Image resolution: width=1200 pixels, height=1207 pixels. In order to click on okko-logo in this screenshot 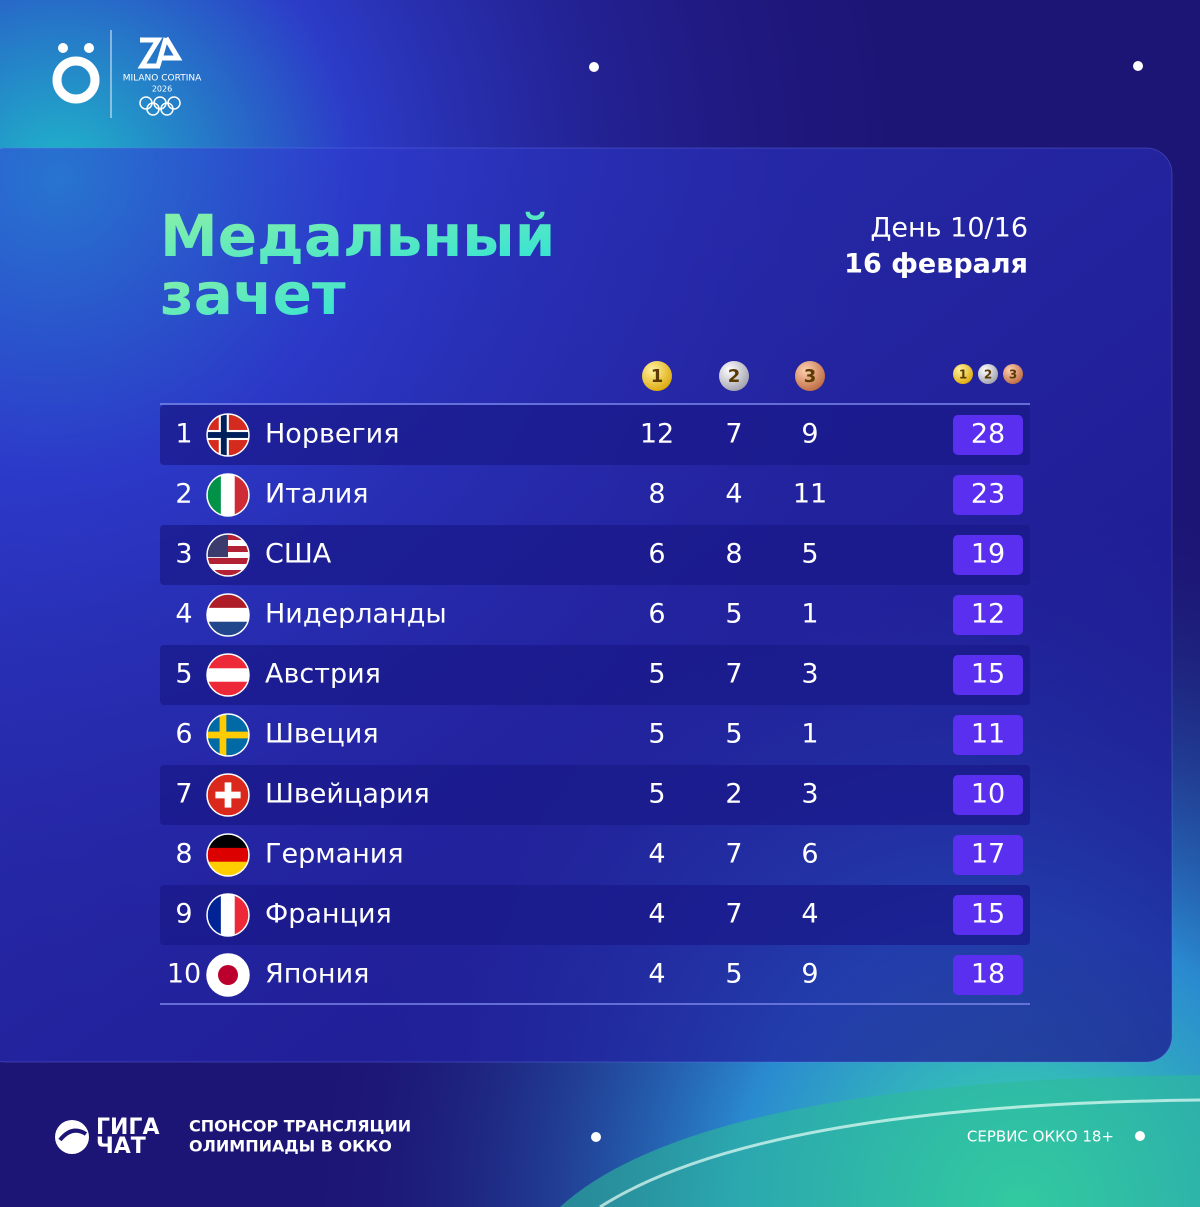, I will do `click(82, 74)`.